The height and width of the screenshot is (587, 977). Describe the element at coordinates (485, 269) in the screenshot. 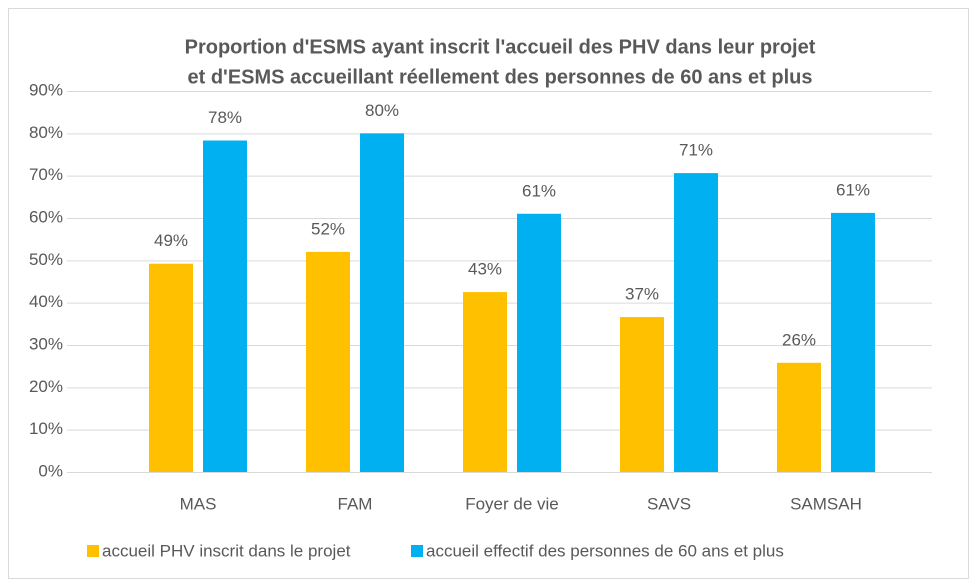

I see `data-label: 43%` at that location.